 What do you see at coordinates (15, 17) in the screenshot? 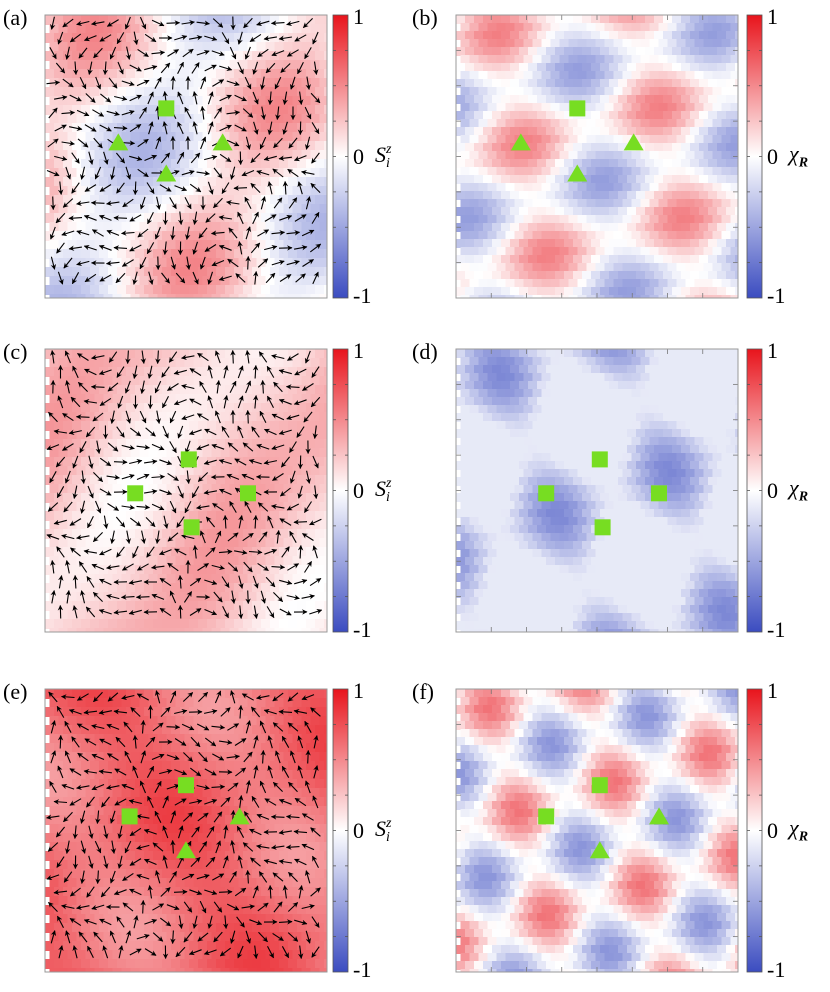
I see `panel-label-a: (a)` at bounding box center [15, 17].